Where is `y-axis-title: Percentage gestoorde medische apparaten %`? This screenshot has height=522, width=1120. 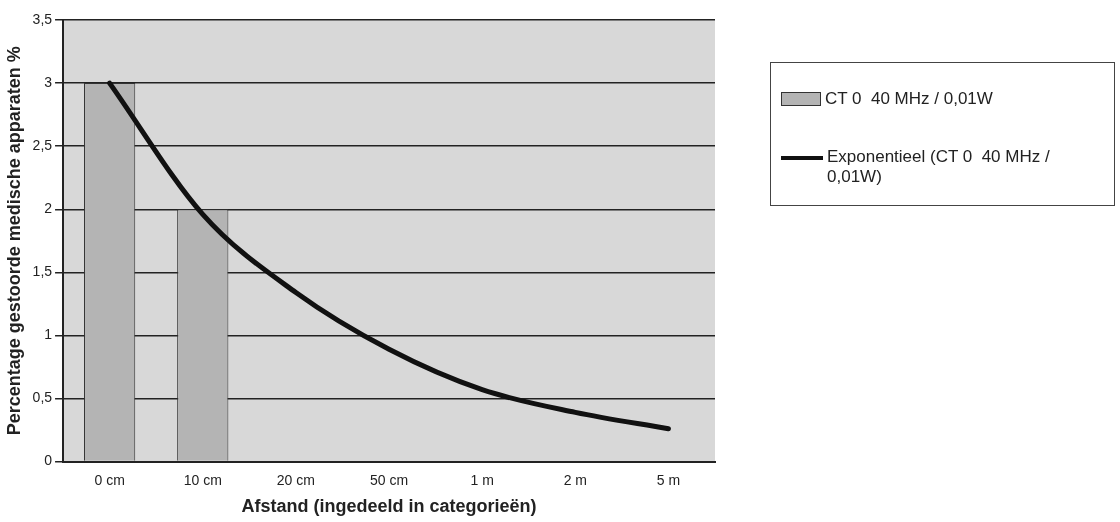
y-axis-title: Percentage gestoorde medische apparaten % is located at coordinates (13, 241).